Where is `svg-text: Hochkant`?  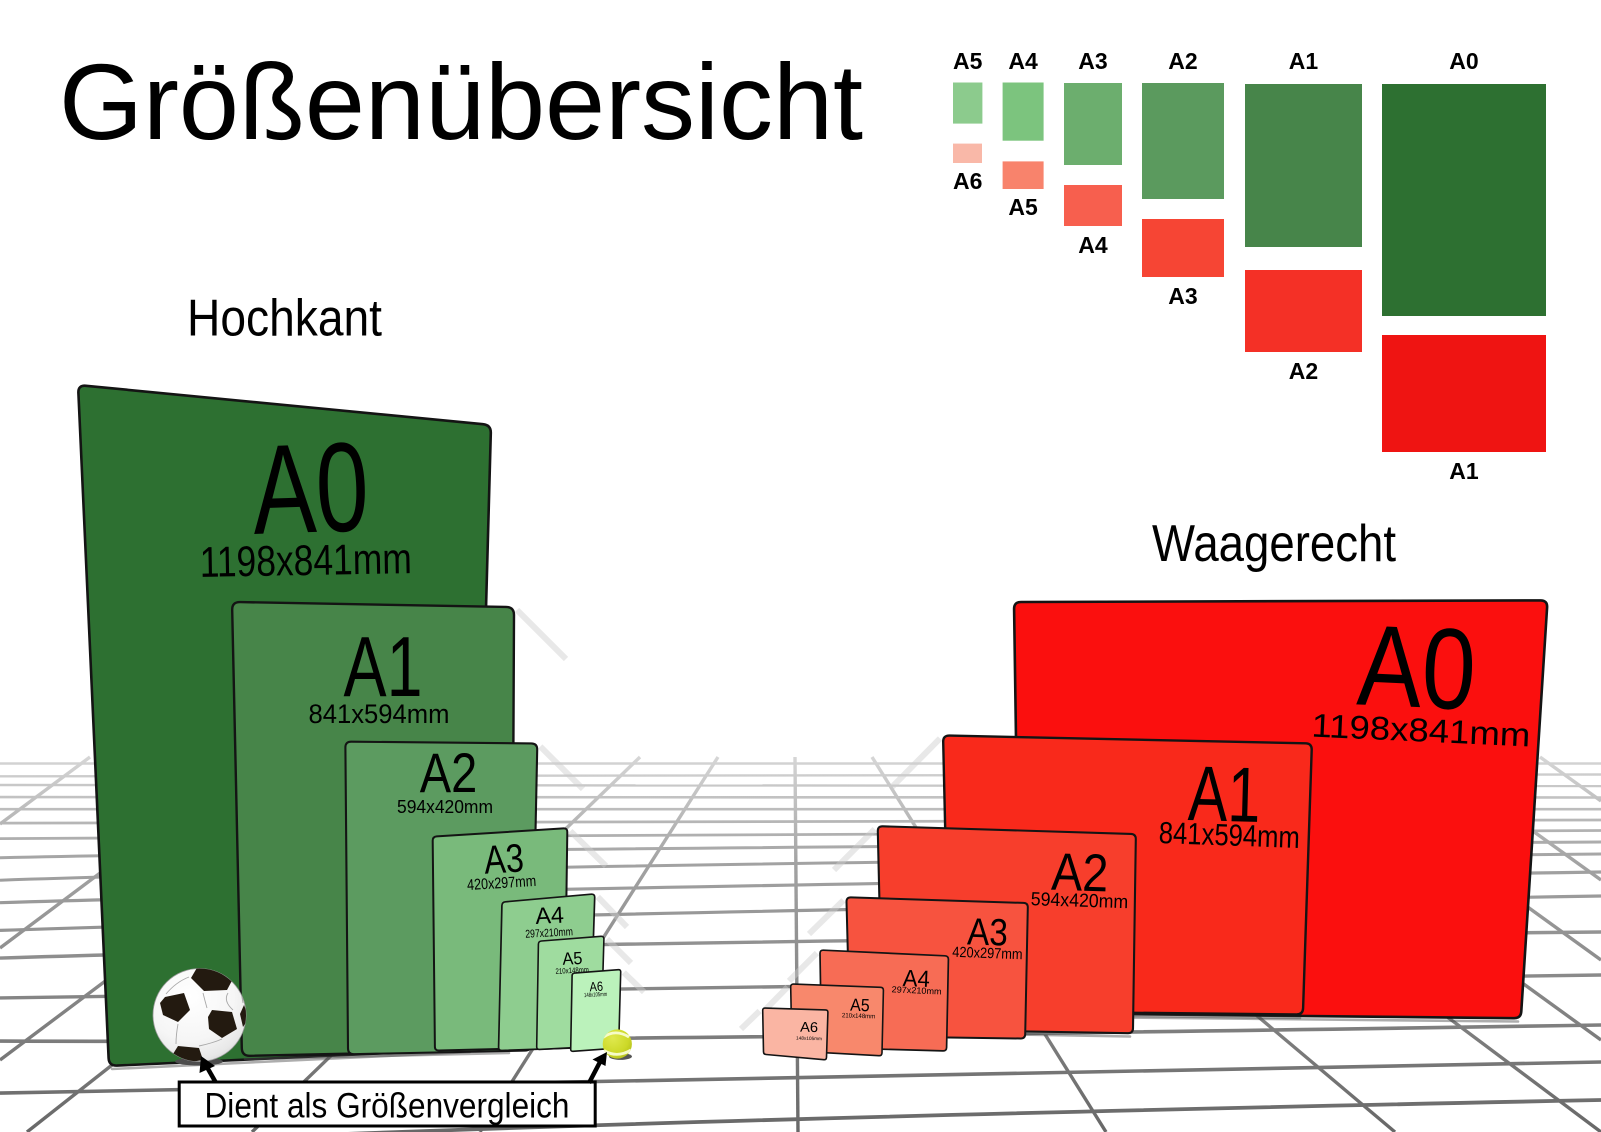 svg-text: Hochkant is located at coordinates (284, 319).